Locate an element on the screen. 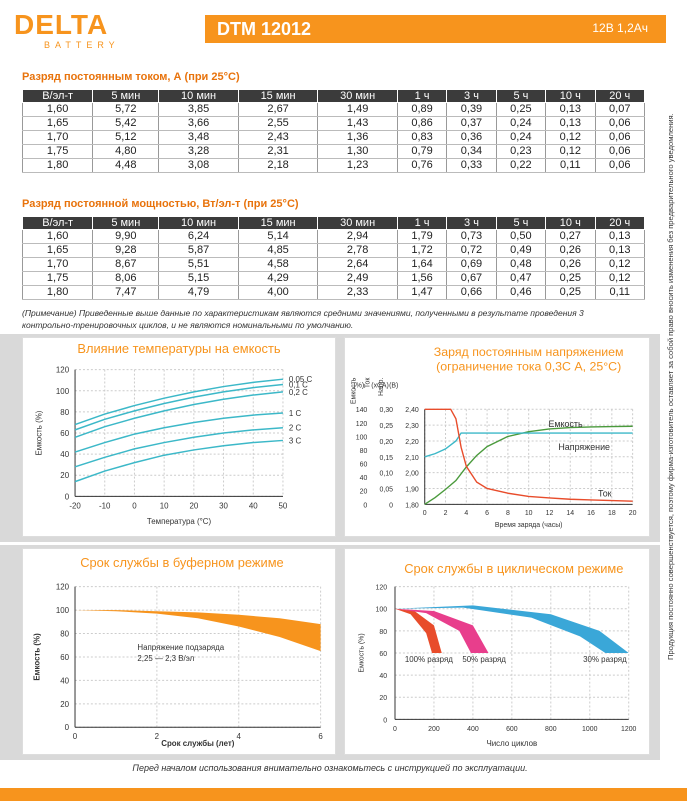 The height and width of the screenshot is (801, 687). series-label: Ток is located at coordinates (605, 493).